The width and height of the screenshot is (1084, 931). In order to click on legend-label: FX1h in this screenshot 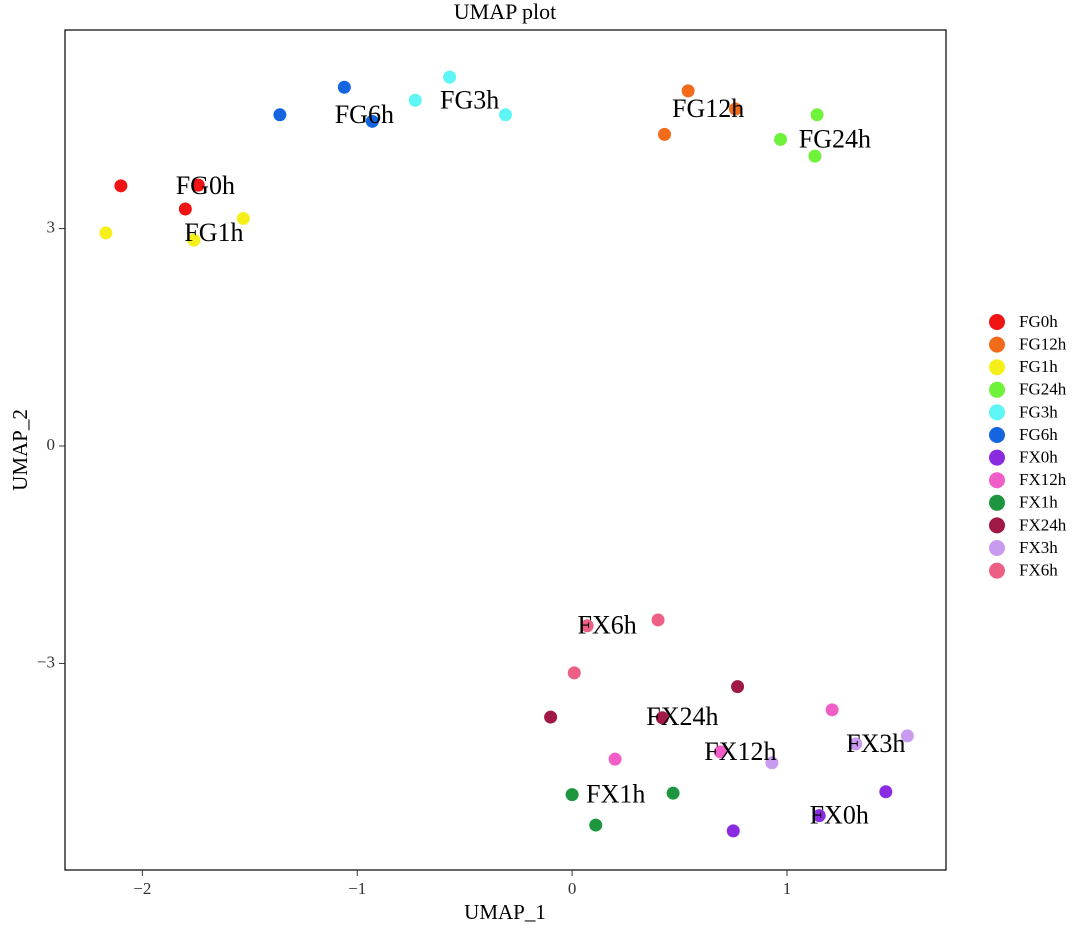, I will do `click(1038, 502)`.